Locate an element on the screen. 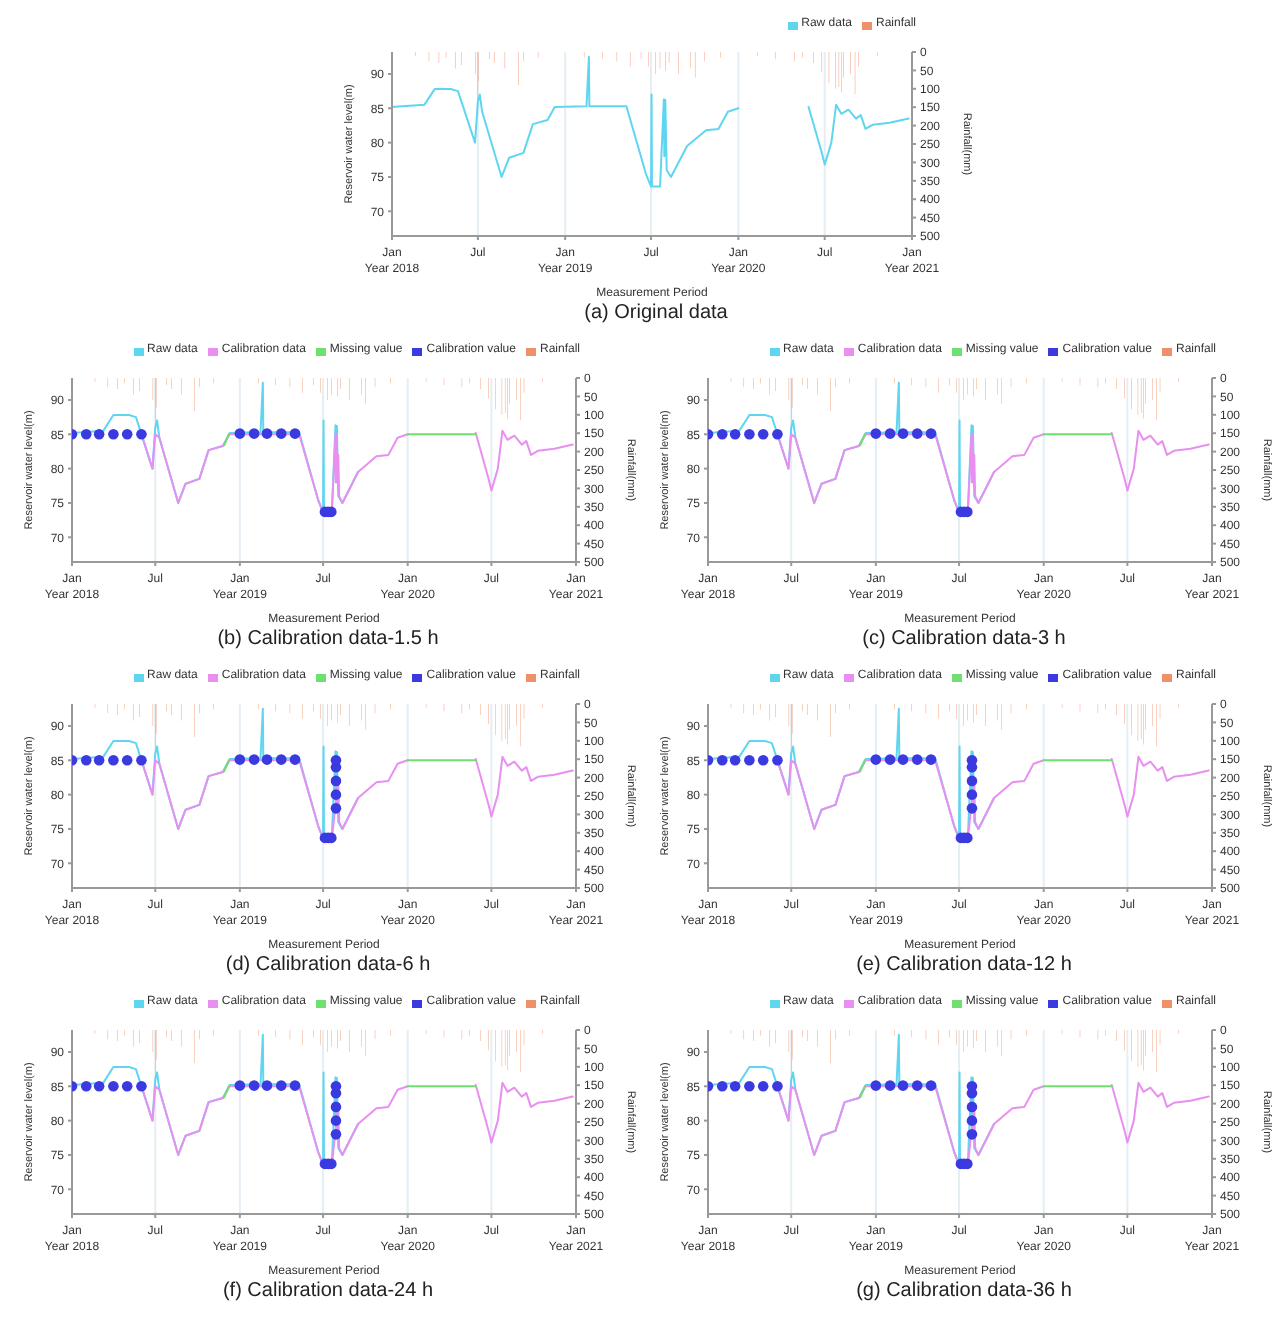  text: (g) Calibration data-36 h is located at coordinates (964, 1291).